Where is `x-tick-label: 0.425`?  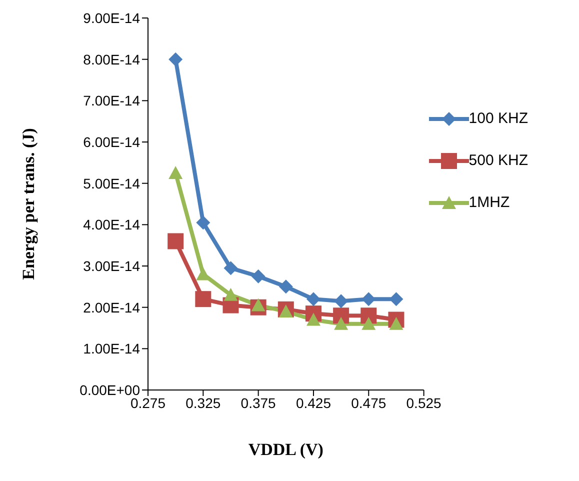 x-tick-label: 0.425 is located at coordinates (314, 402).